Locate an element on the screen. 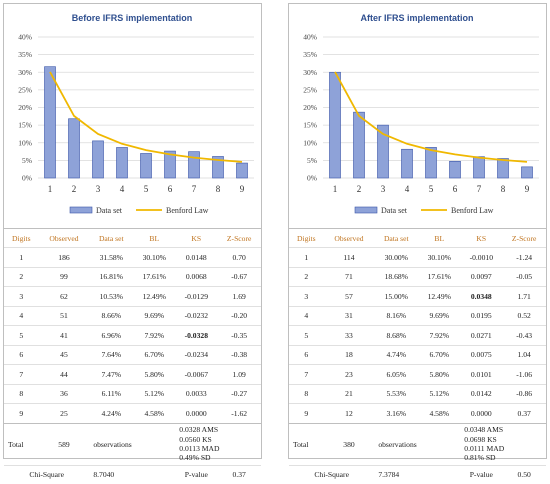 This screenshot has width=550, height=484. y-tick-label: 20% is located at coordinates (25, 107).